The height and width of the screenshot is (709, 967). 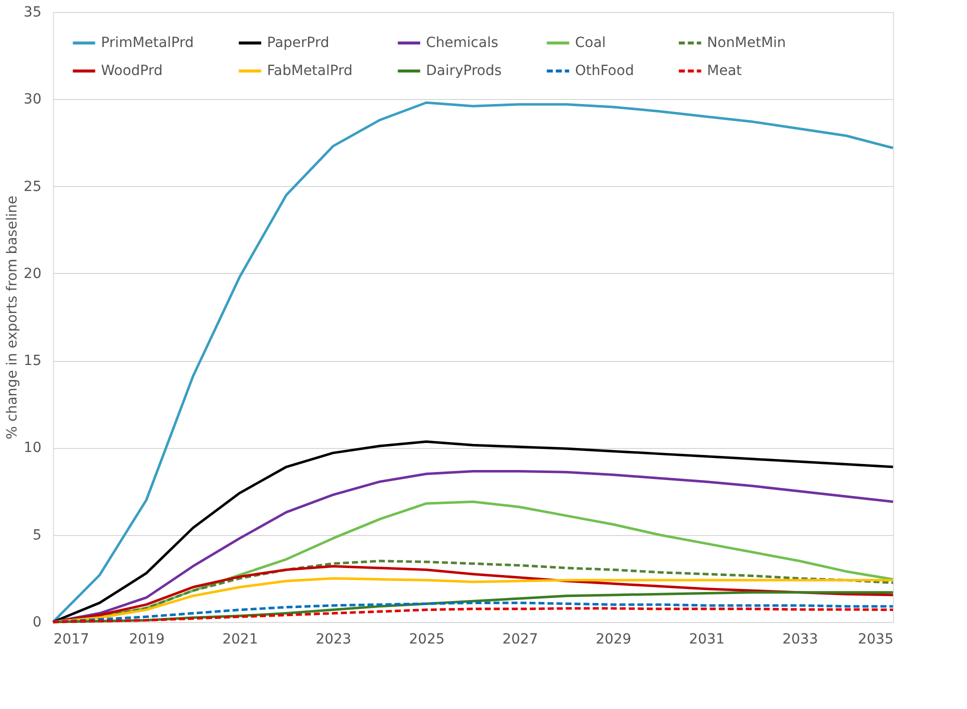 What do you see at coordinates (724, 71) in the screenshot?
I see `legend-label: Meat` at bounding box center [724, 71].